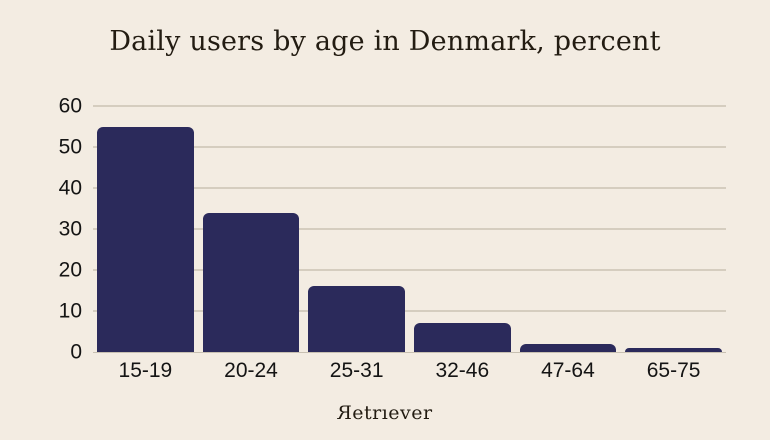  Describe the element at coordinates (41, 229) in the screenshot. I see `y-axis: 0 10 20 30 40 50 60` at that location.